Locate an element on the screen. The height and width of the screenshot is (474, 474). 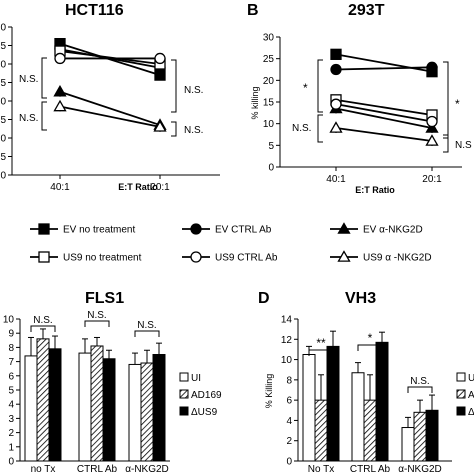
panel-b-ylabel: % killing is located at coordinates (255, 102).